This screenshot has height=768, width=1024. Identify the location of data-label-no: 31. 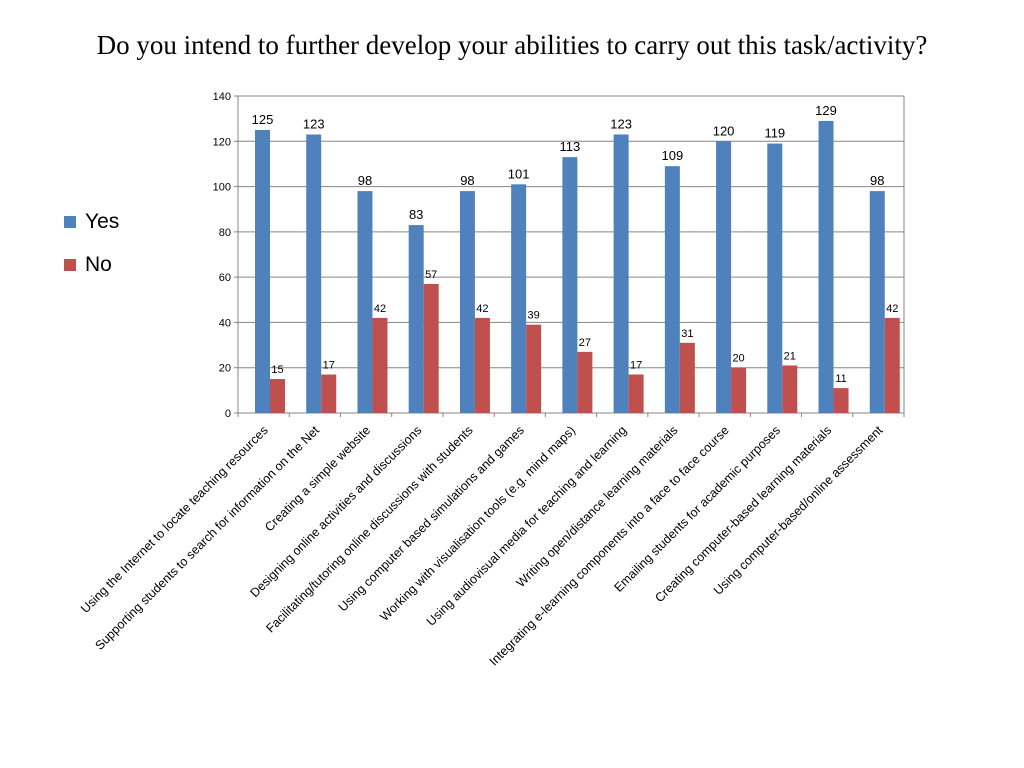
(687, 334).